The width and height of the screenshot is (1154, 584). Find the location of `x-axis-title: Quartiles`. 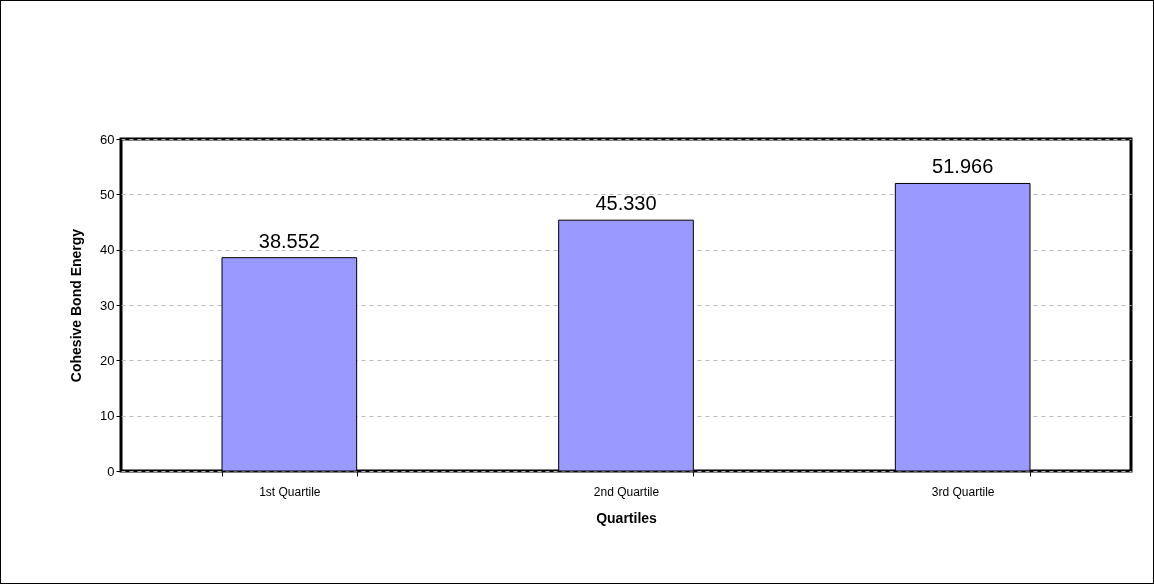

x-axis-title: Quartiles is located at coordinates (627, 517).